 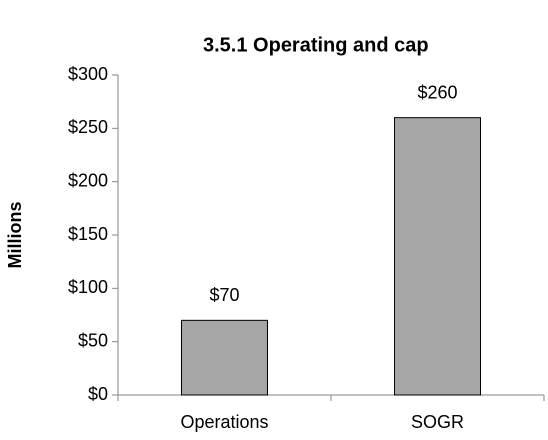 What do you see at coordinates (224, 295) in the screenshot?
I see `value-label: $70` at bounding box center [224, 295].